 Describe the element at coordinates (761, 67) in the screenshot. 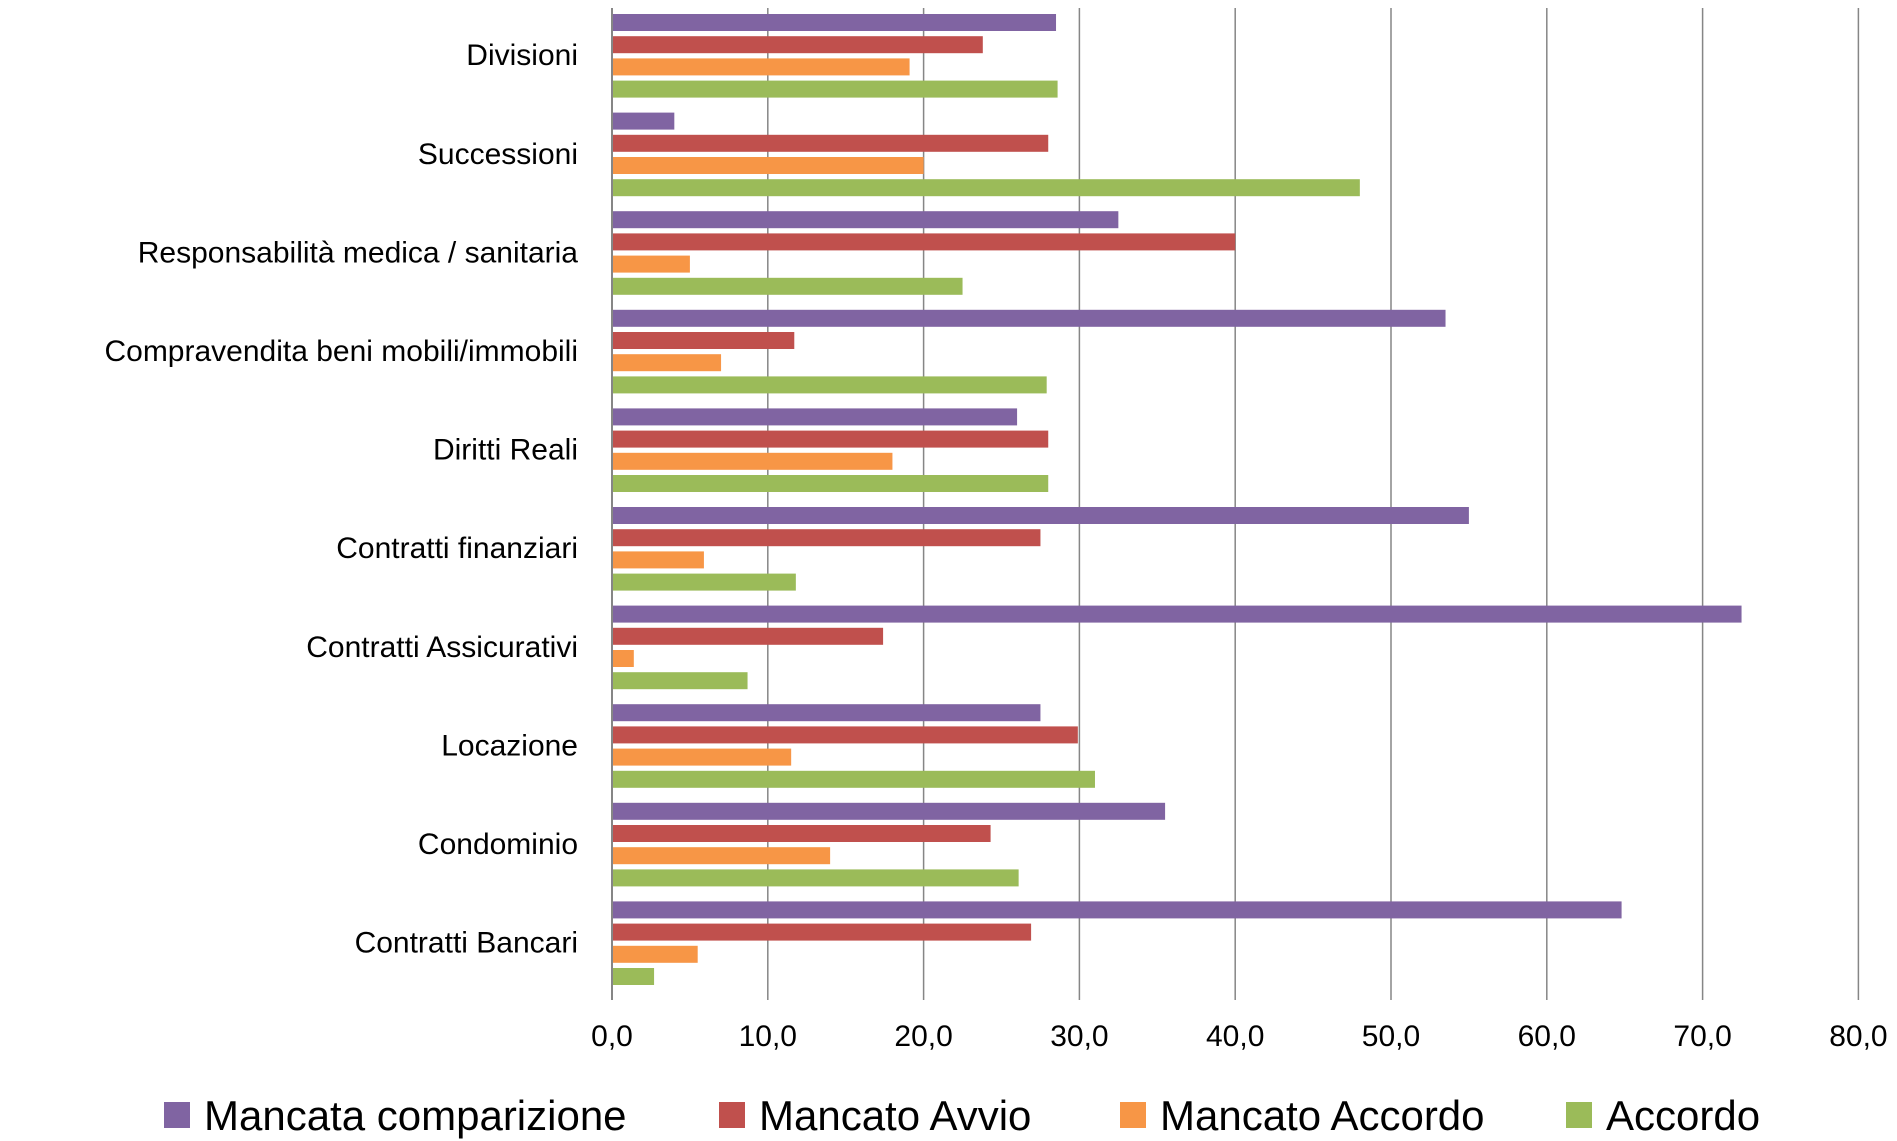

I see `bar-divisioni-mancato-accordo` at that location.